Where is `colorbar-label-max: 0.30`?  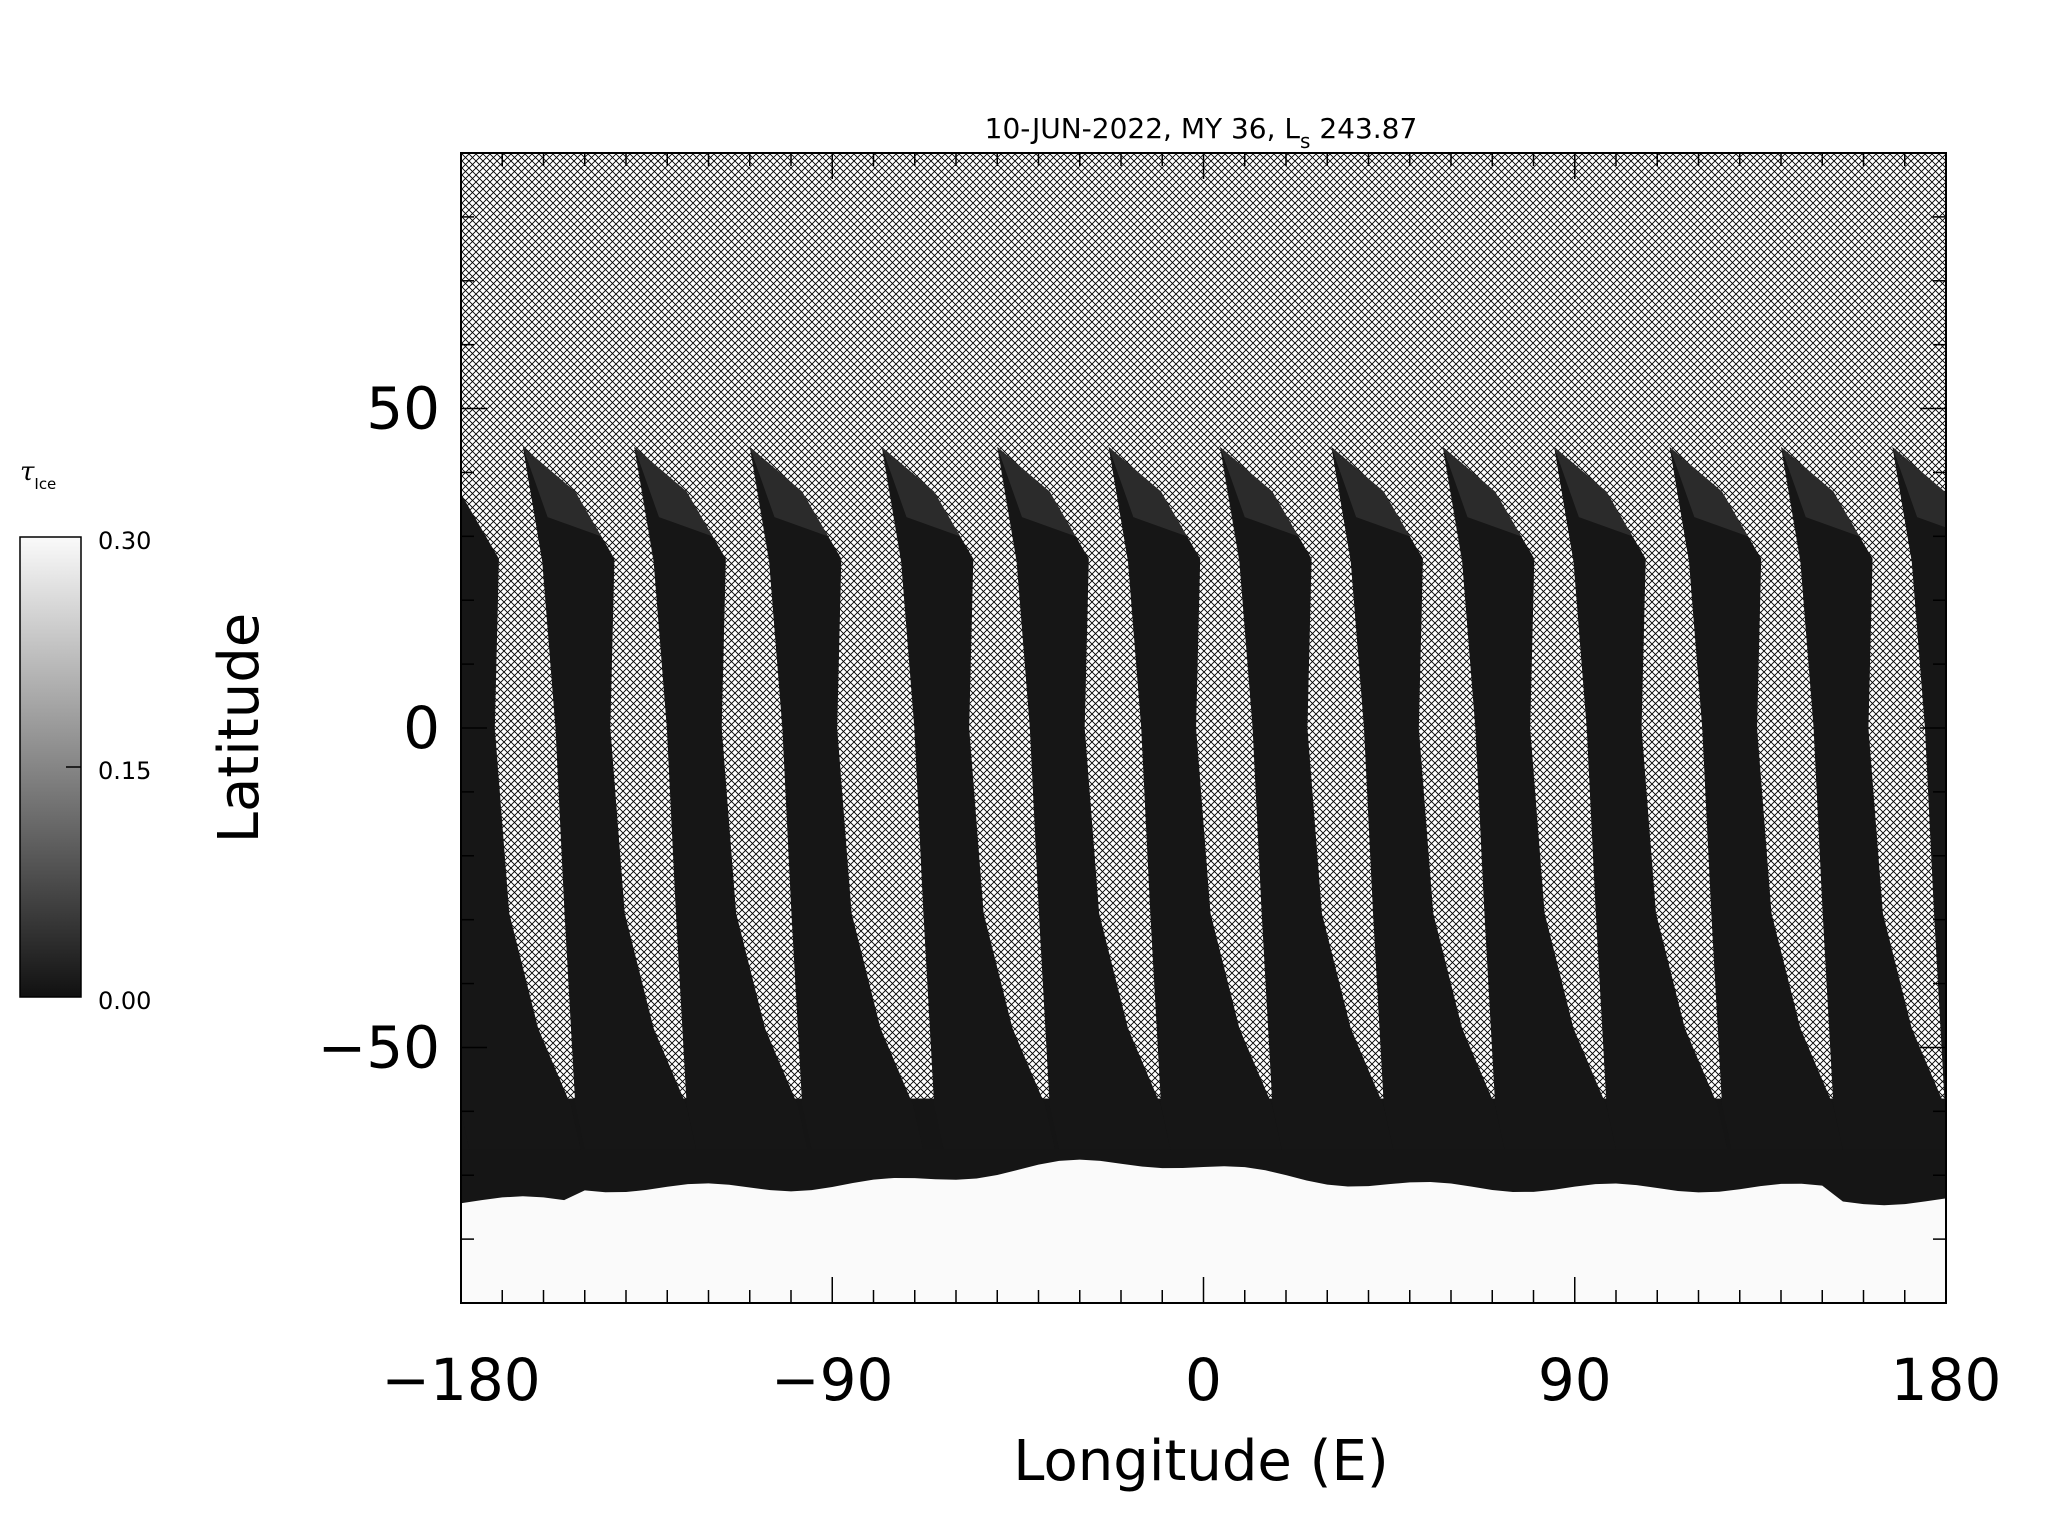
colorbar-label-max: 0.30 is located at coordinates (124, 541).